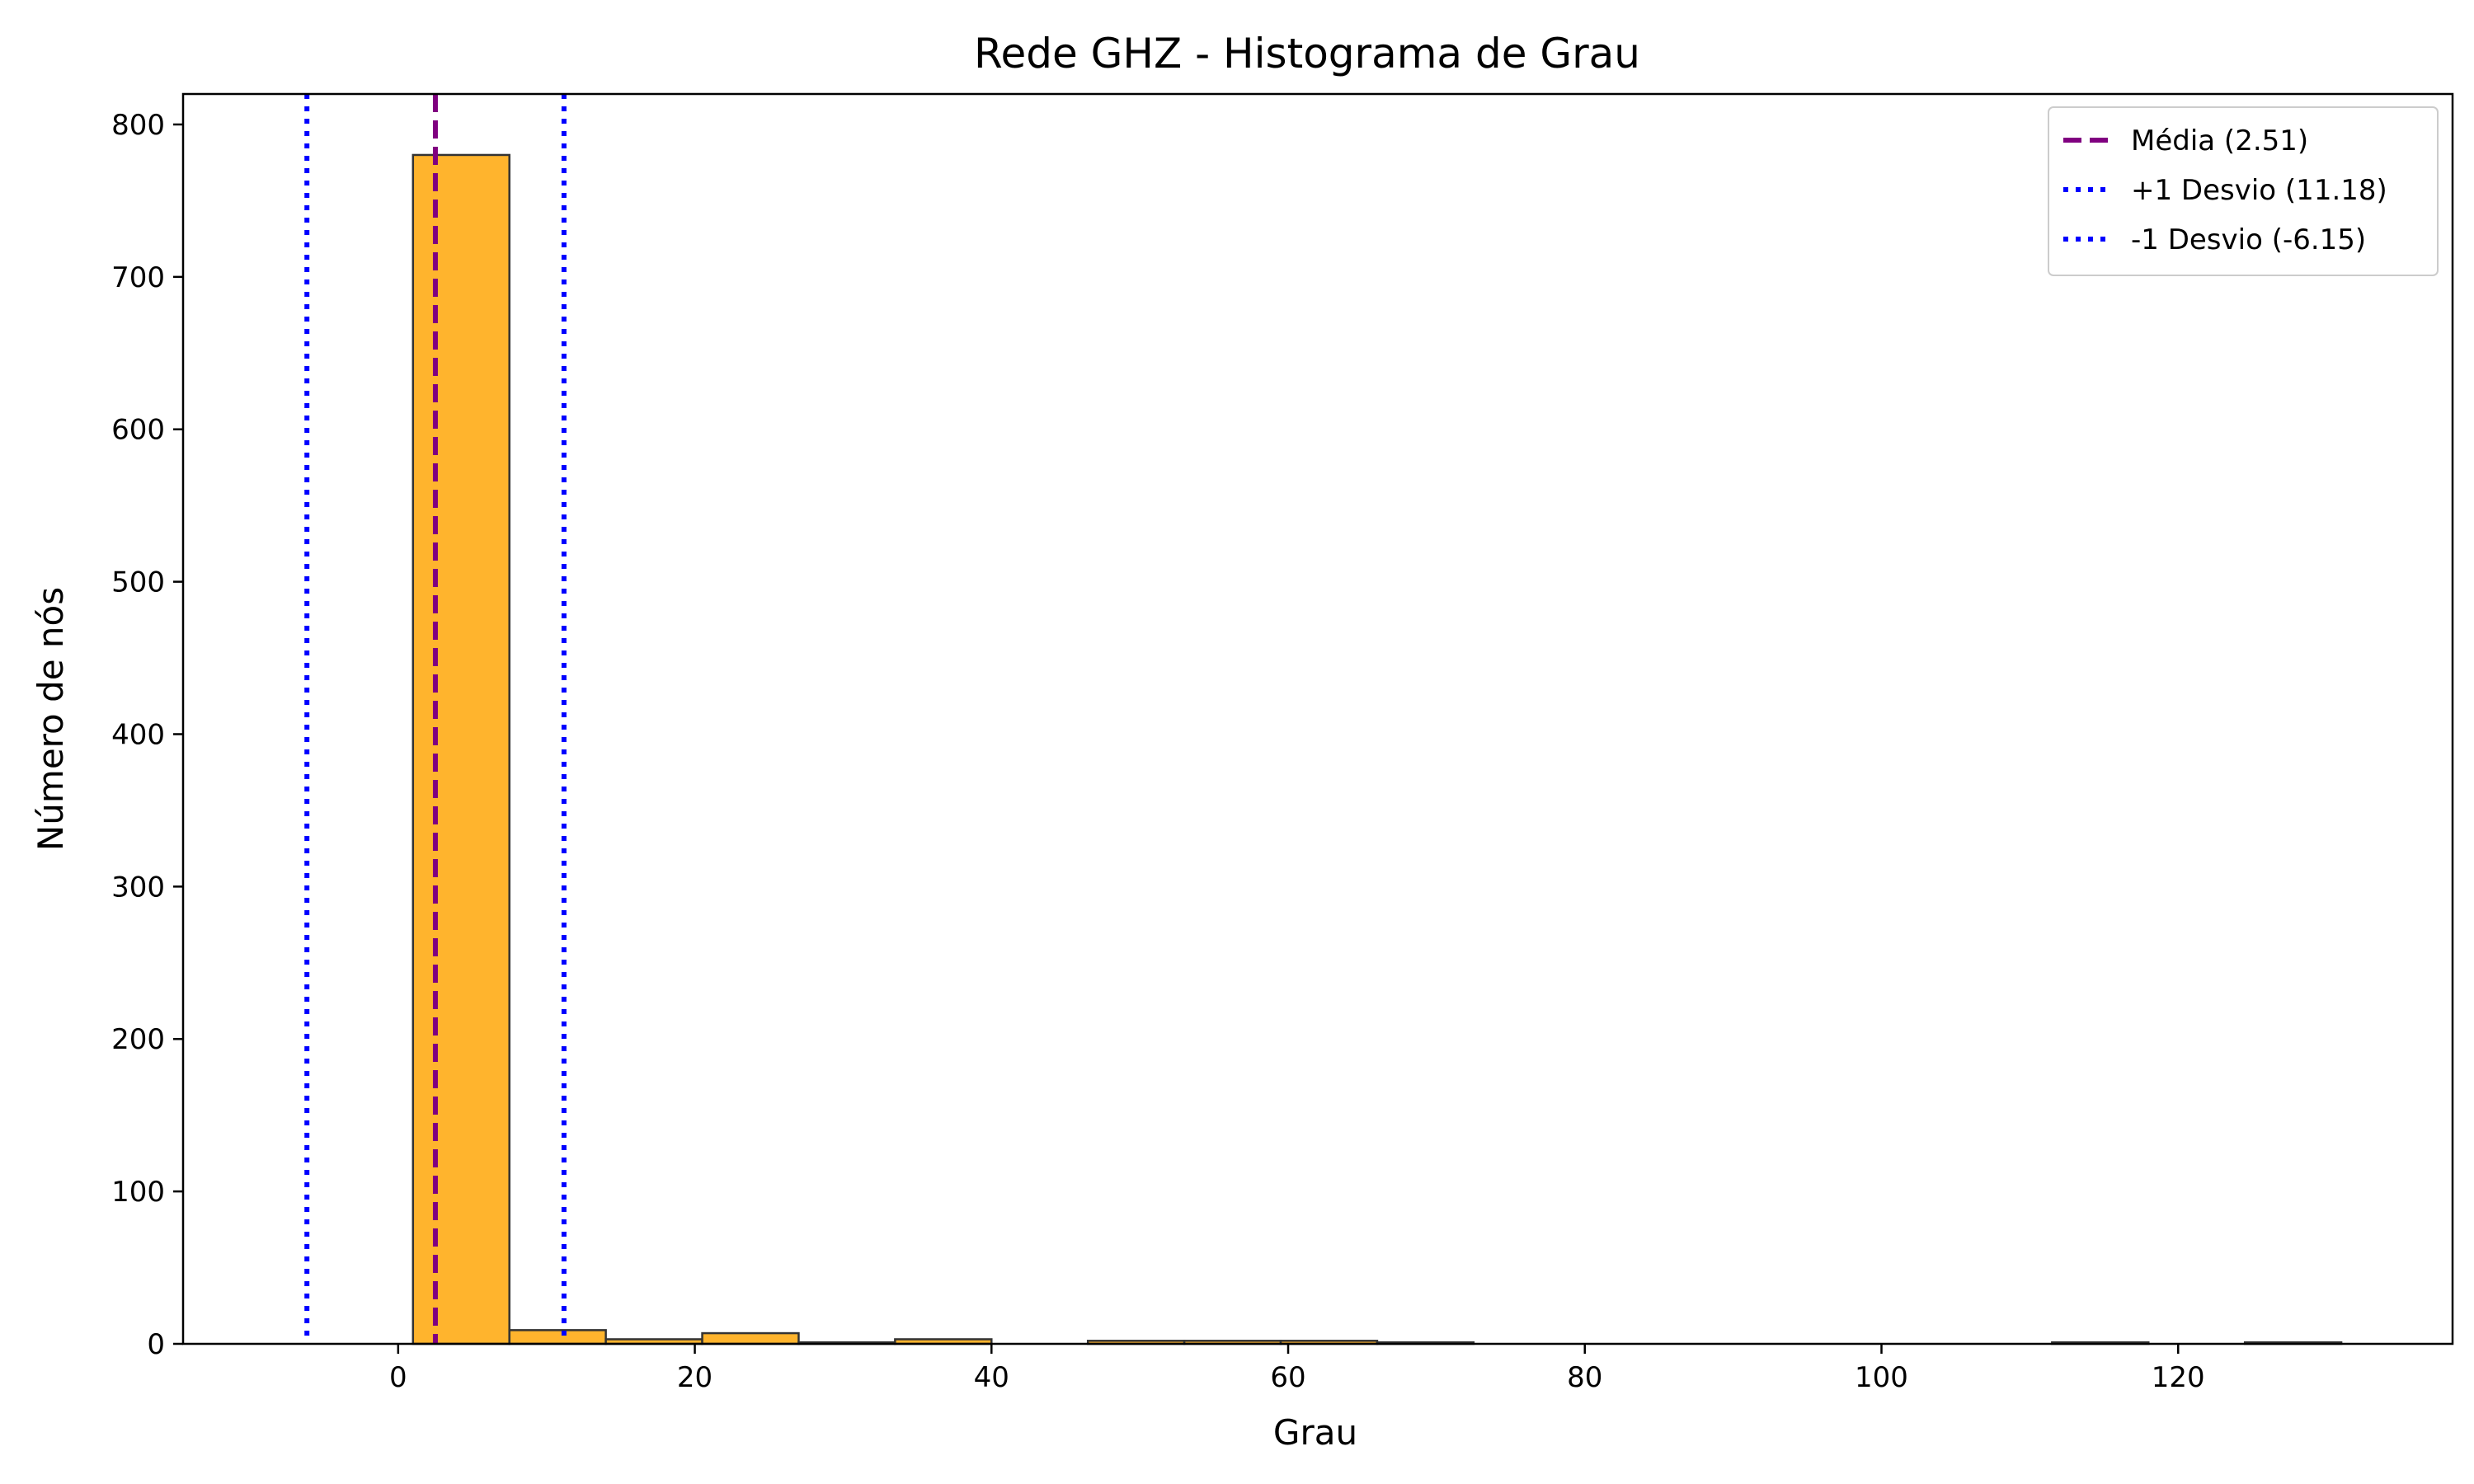 The image size is (2474, 1484). What do you see at coordinates (138, 887) in the screenshot?
I see `y-tick-label: 300` at bounding box center [138, 887].